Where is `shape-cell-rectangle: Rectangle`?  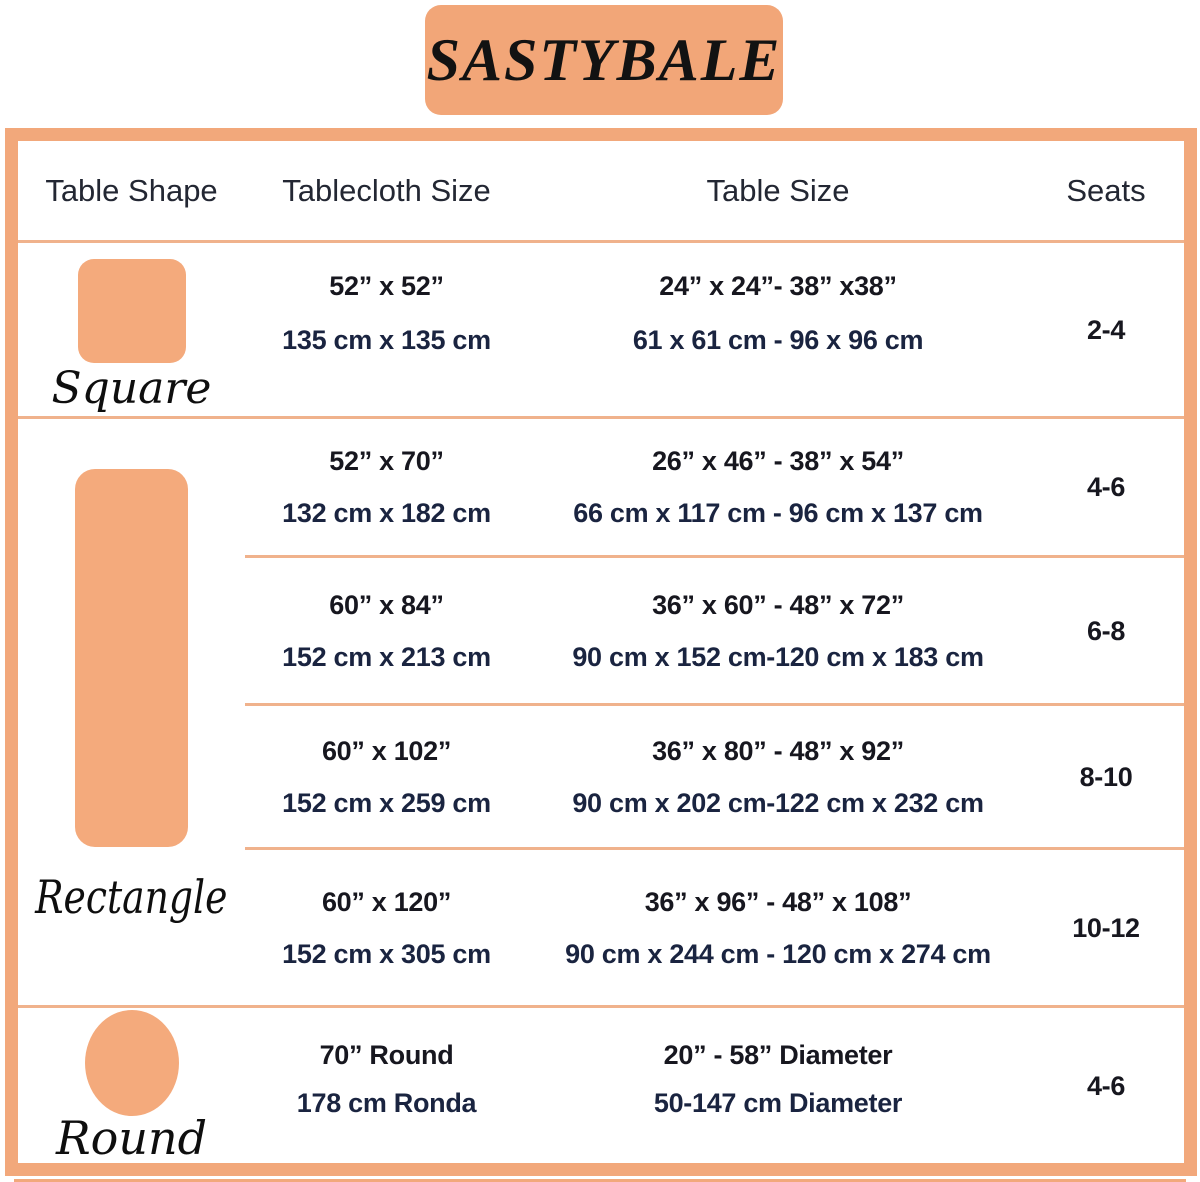
shape-cell-rectangle: Rectangle is located at coordinates (131, 712).